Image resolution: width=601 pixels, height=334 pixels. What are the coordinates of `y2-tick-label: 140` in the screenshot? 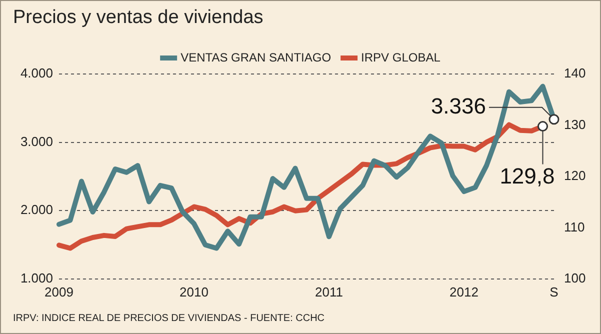 It's located at (575, 73).